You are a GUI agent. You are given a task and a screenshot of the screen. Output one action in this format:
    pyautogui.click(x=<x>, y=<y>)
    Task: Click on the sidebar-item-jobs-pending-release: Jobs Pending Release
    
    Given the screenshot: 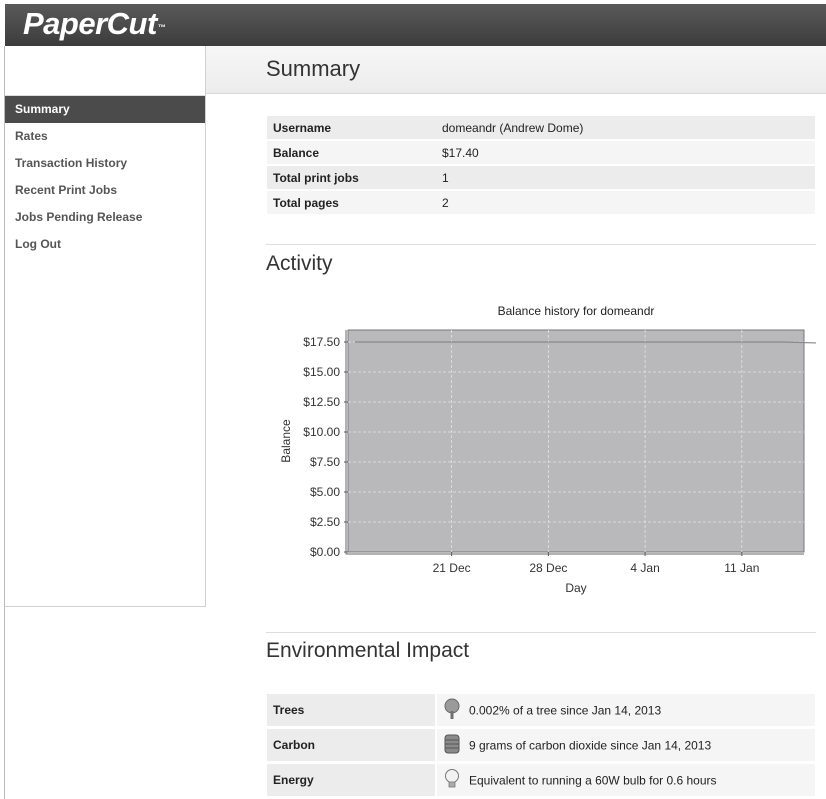 What is the action you would take?
    pyautogui.click(x=79, y=217)
    